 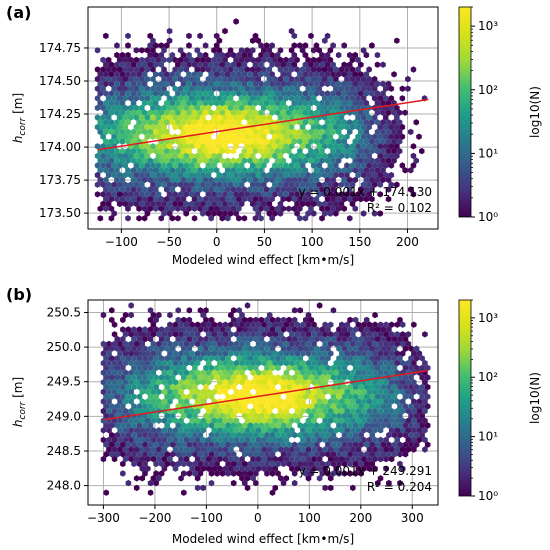 What do you see at coordinates (465, 398) in the screenshot?
I see `panel-b-colorbar-gradient` at bounding box center [465, 398].